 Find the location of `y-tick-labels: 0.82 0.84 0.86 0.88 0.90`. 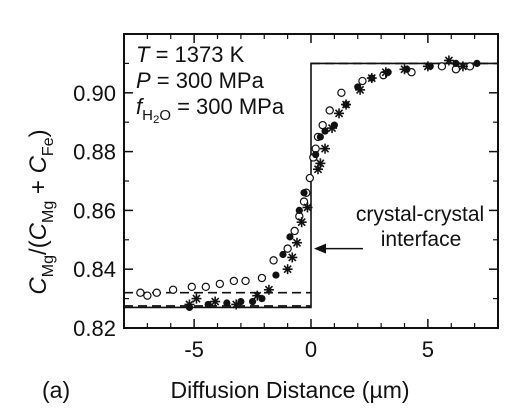

y-tick-labels: 0.82 0.84 0.86 0.88 0.90 is located at coordinates (94, 211).